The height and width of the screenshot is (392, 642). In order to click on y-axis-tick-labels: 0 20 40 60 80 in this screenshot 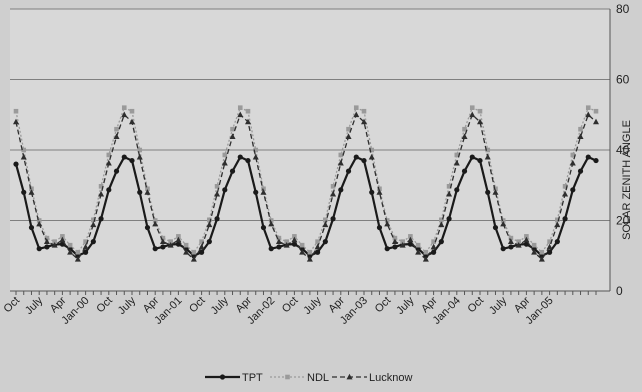, I will do `click(623, 150)`.